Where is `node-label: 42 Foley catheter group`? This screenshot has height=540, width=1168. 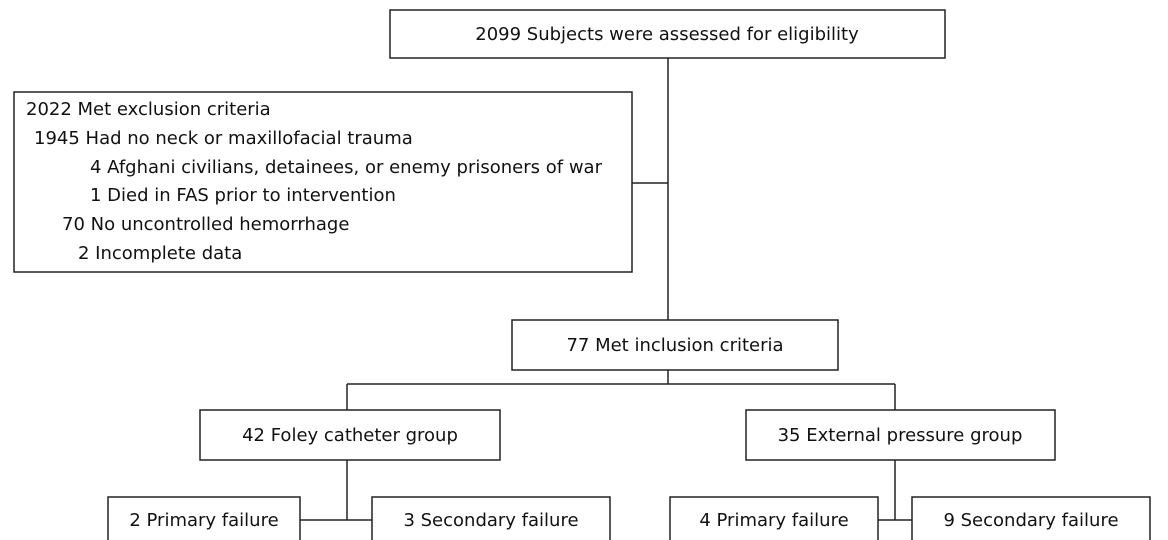
node-label: 42 Foley catheter group is located at coordinates (350, 435).